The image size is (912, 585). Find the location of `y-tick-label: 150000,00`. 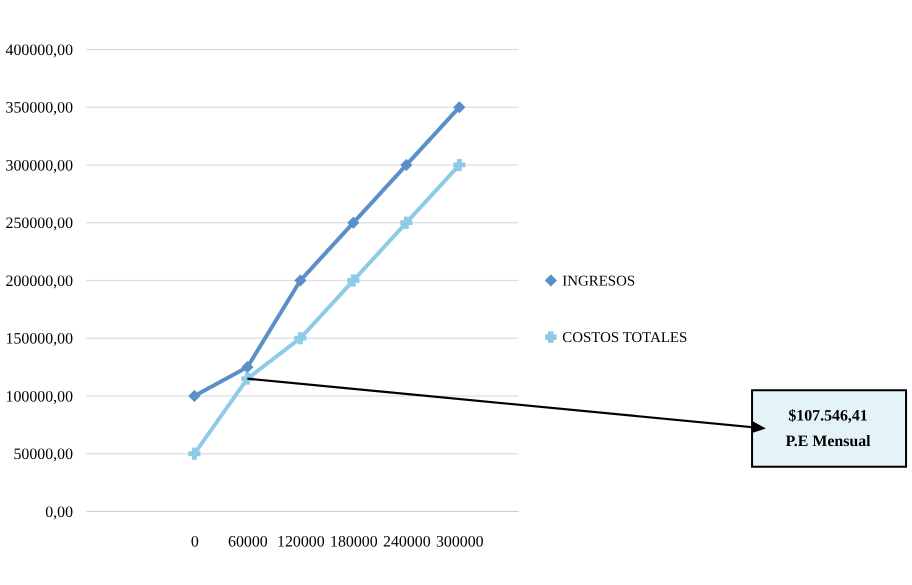

y-tick-label: 150000,00 is located at coordinates (40, 339).